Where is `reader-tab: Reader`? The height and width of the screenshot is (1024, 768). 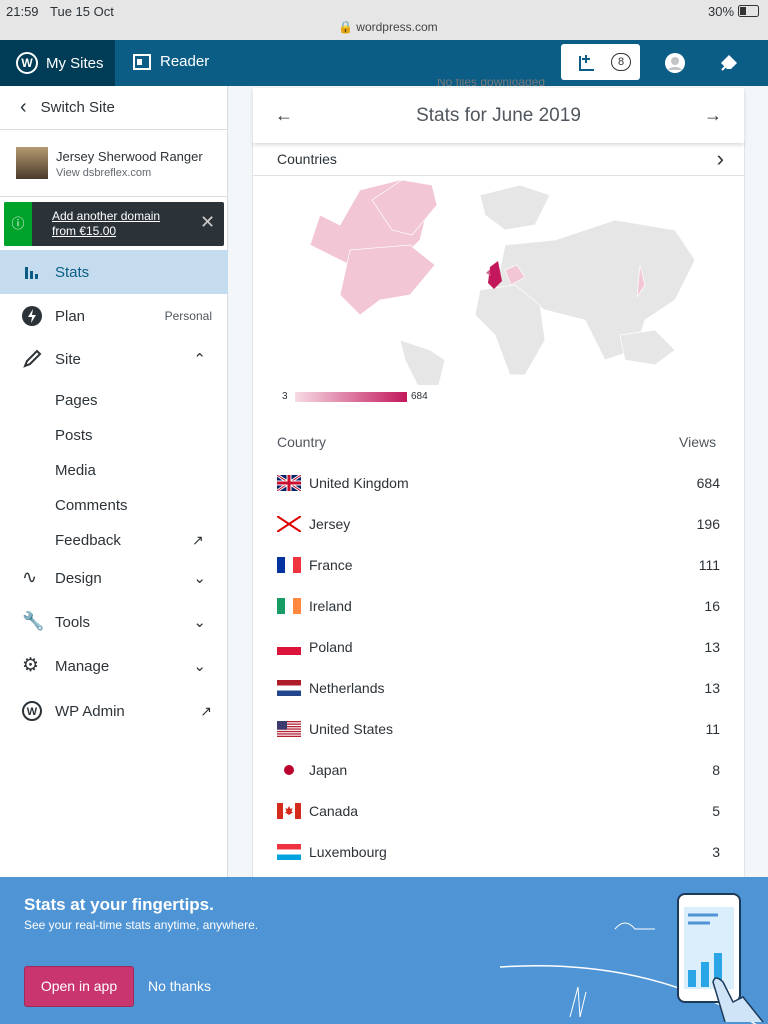
reader-tab: Reader is located at coordinates (171, 61).